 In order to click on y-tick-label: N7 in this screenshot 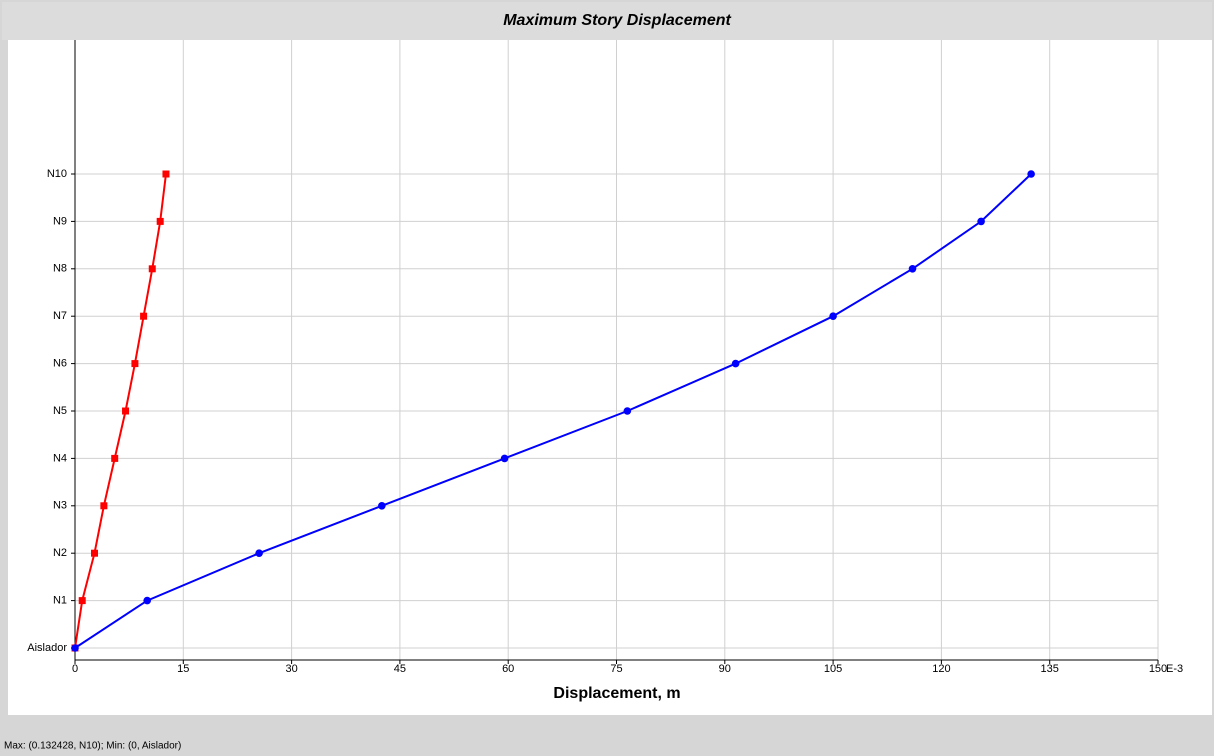, I will do `click(60, 316)`.